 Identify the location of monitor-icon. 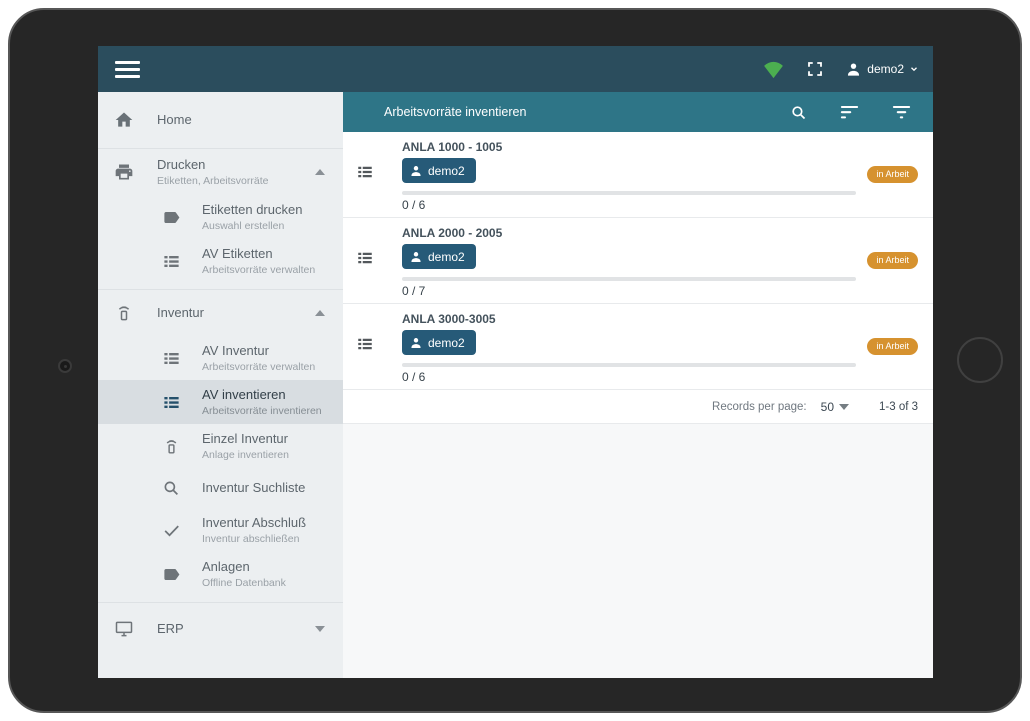
(127, 629).